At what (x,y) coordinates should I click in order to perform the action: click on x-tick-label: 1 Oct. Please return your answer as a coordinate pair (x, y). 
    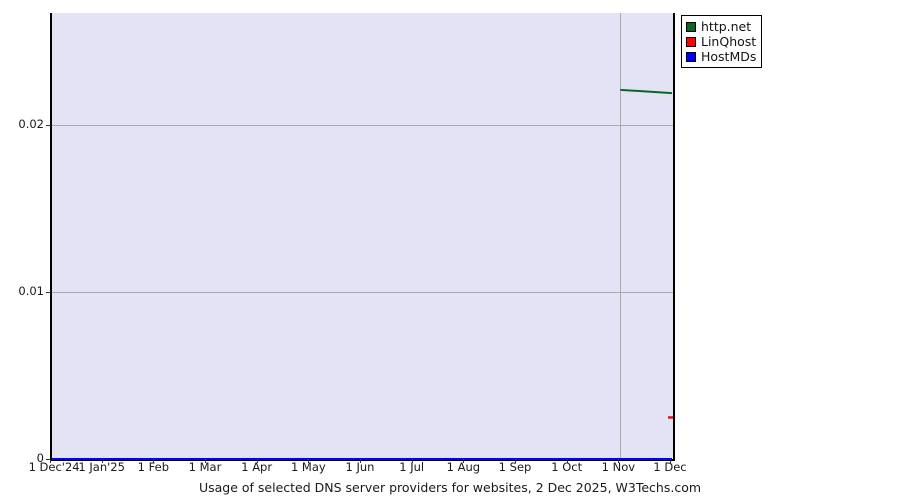
    Looking at the image, I should click on (567, 467).